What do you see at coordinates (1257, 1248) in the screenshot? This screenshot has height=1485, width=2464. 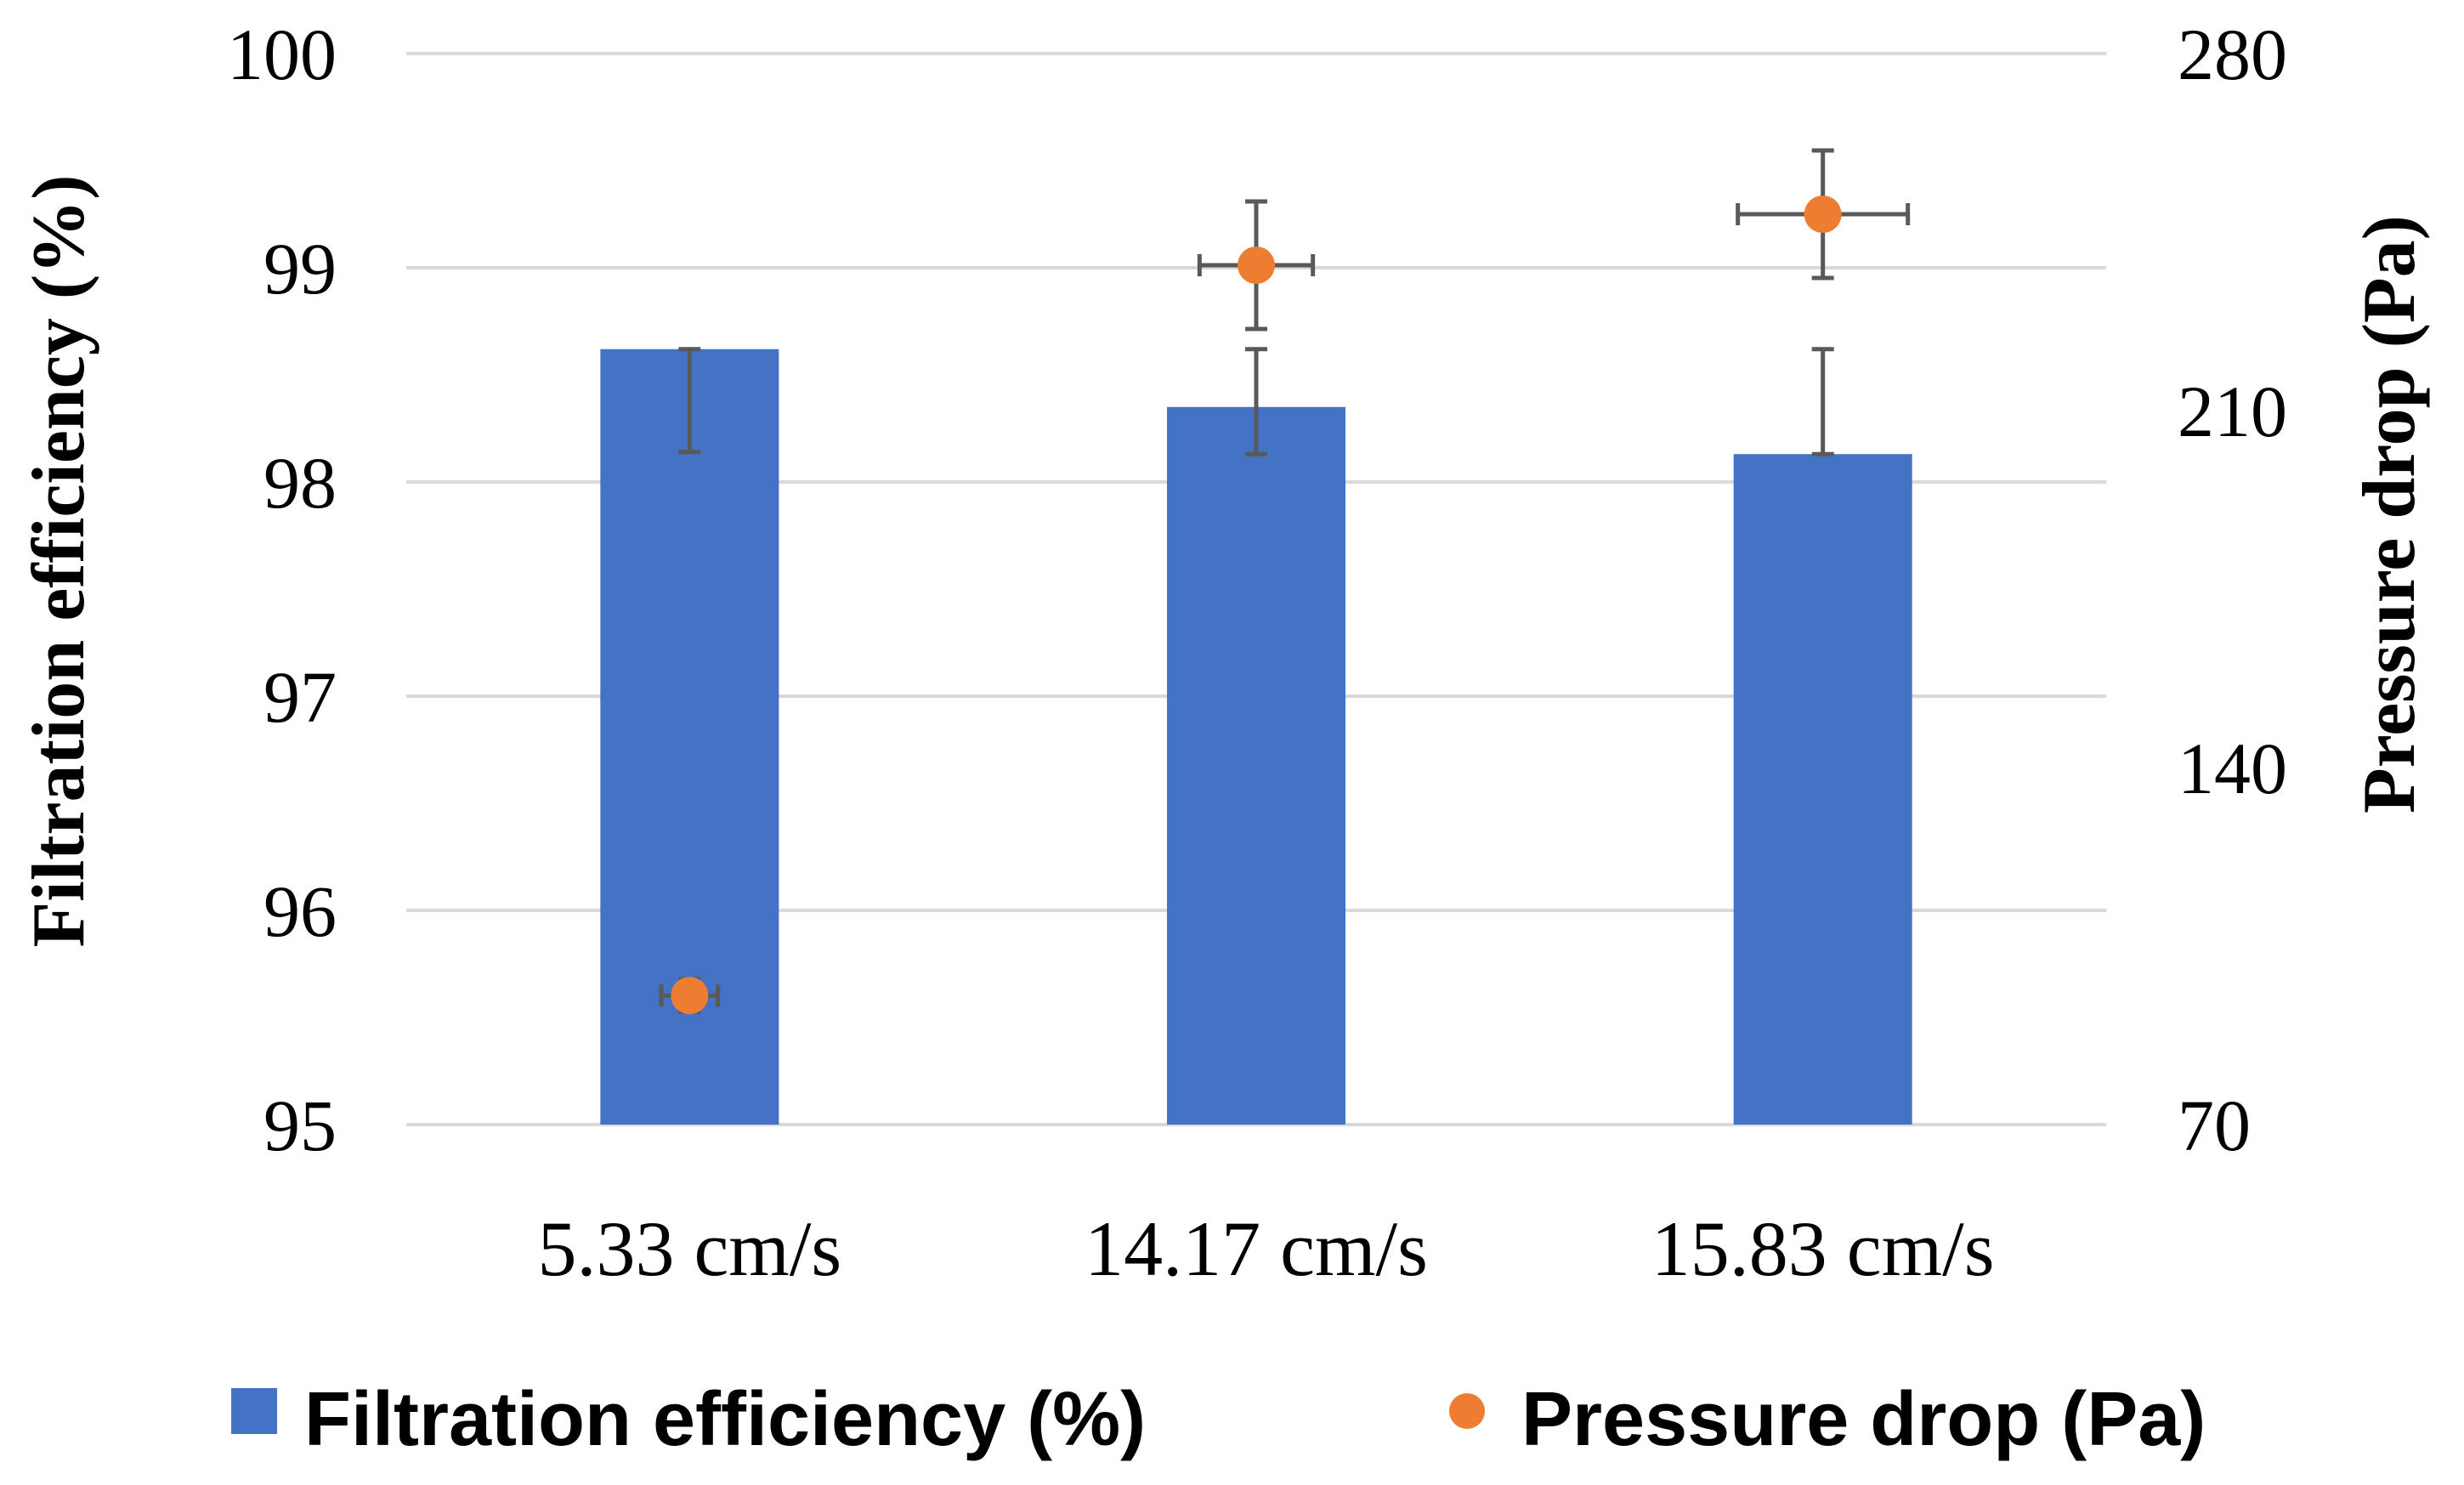 I see `category-label: 14.17 cm/s` at bounding box center [1257, 1248].